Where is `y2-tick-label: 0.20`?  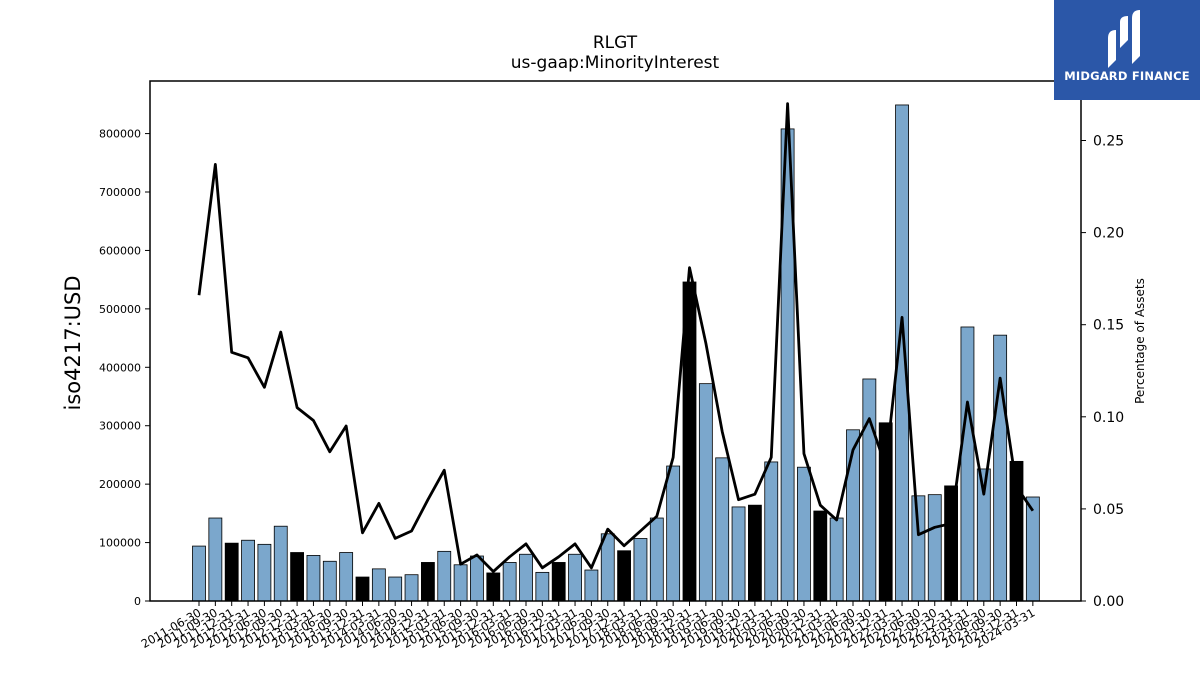 y2-tick-label: 0.20 is located at coordinates (1108, 234).